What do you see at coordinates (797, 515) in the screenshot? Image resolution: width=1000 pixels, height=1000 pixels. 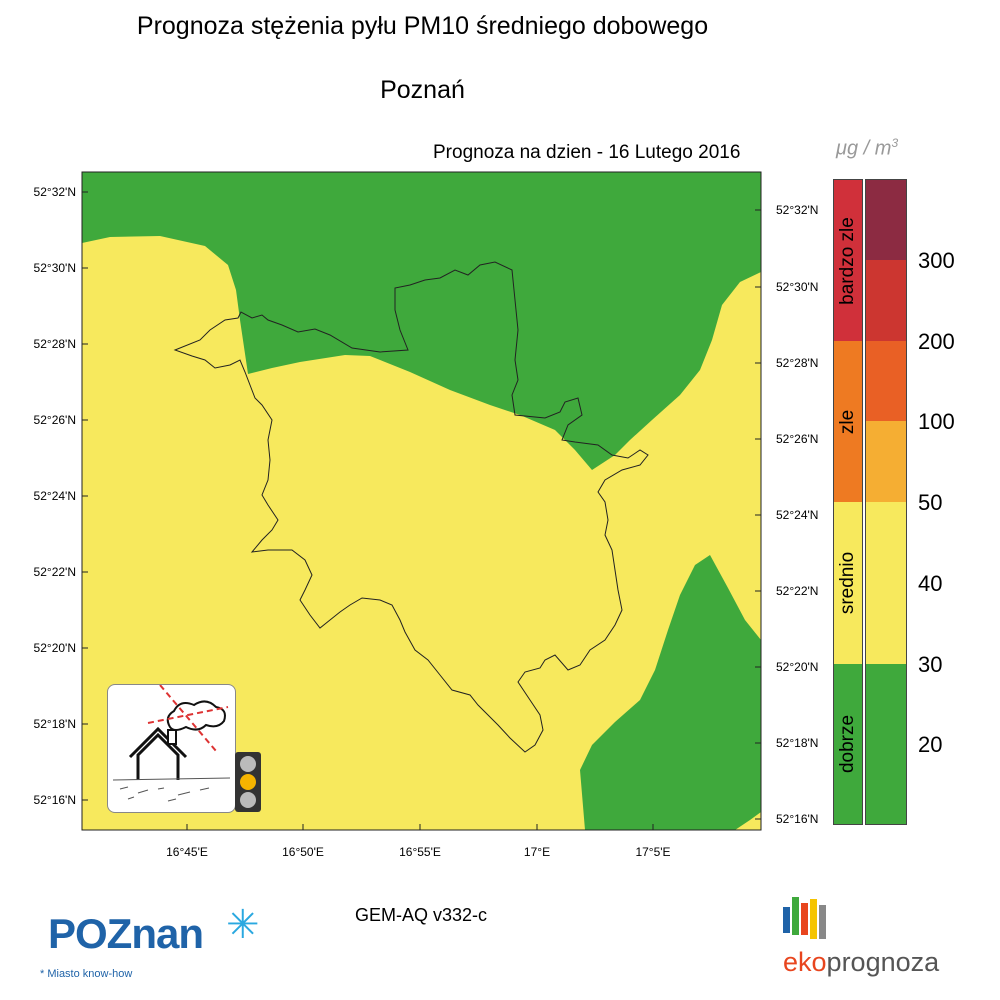 I see `lat-label-right: 52°24'N` at bounding box center [797, 515].